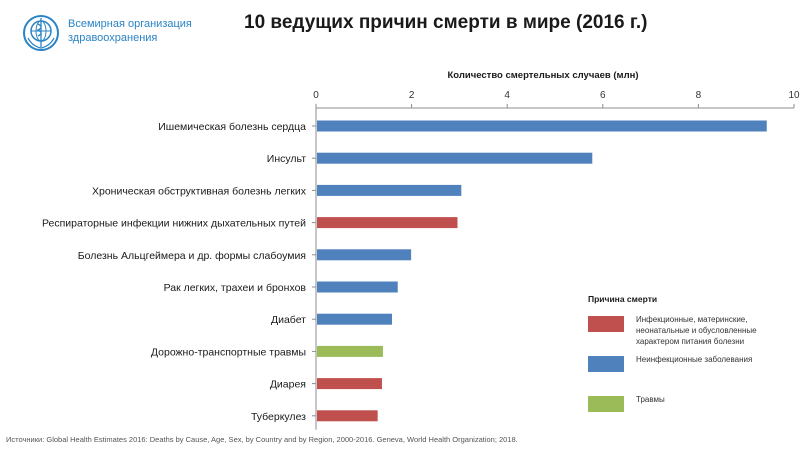  What do you see at coordinates (623, 299) in the screenshot?
I see `legend-title: Причина смерти` at bounding box center [623, 299].